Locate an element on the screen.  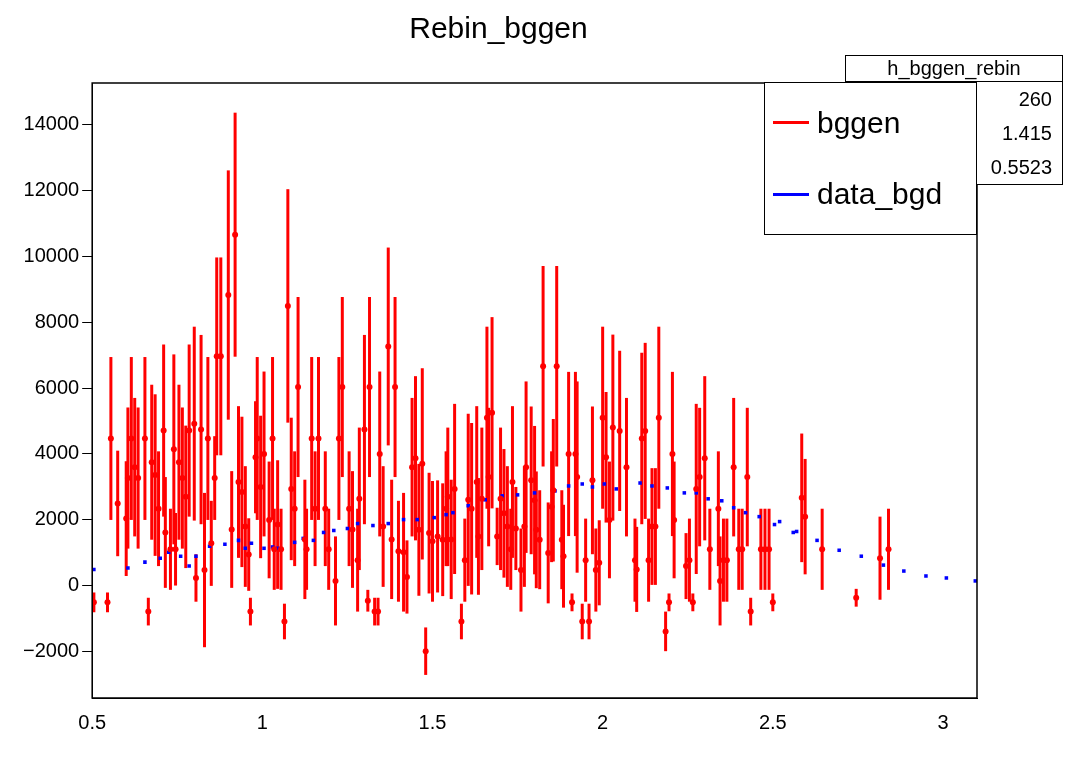
y-tick-label: 10000 is located at coordinates (51, 254).